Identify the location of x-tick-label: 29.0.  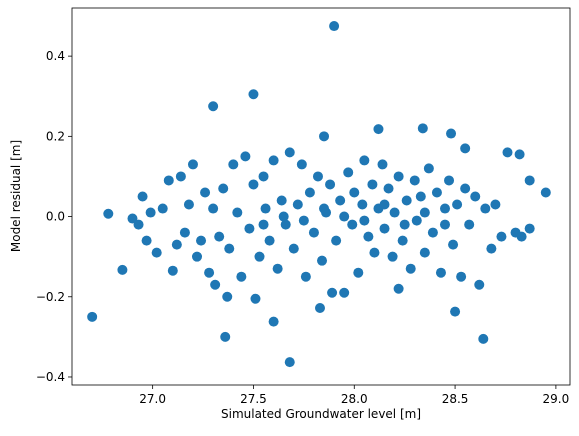
(556, 399).